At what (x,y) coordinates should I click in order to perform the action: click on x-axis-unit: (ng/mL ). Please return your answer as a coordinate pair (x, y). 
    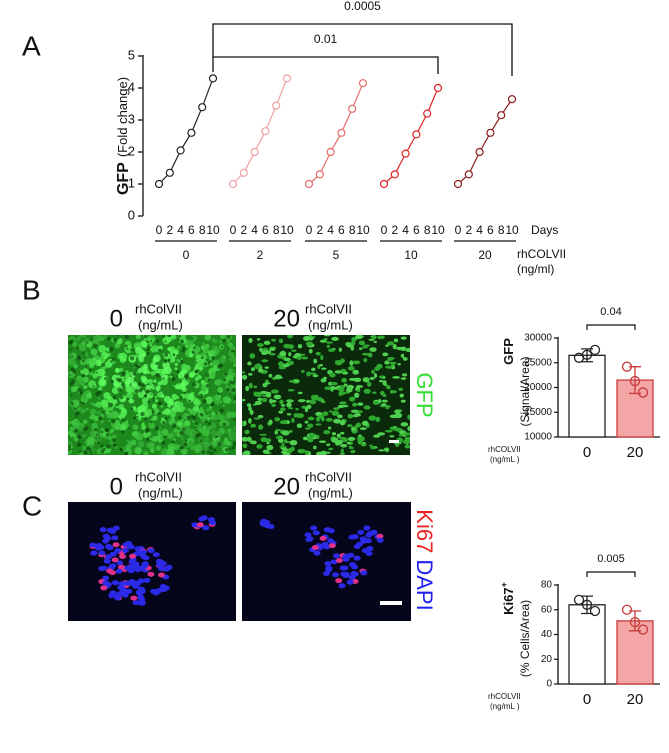
    Looking at the image, I should click on (505, 459).